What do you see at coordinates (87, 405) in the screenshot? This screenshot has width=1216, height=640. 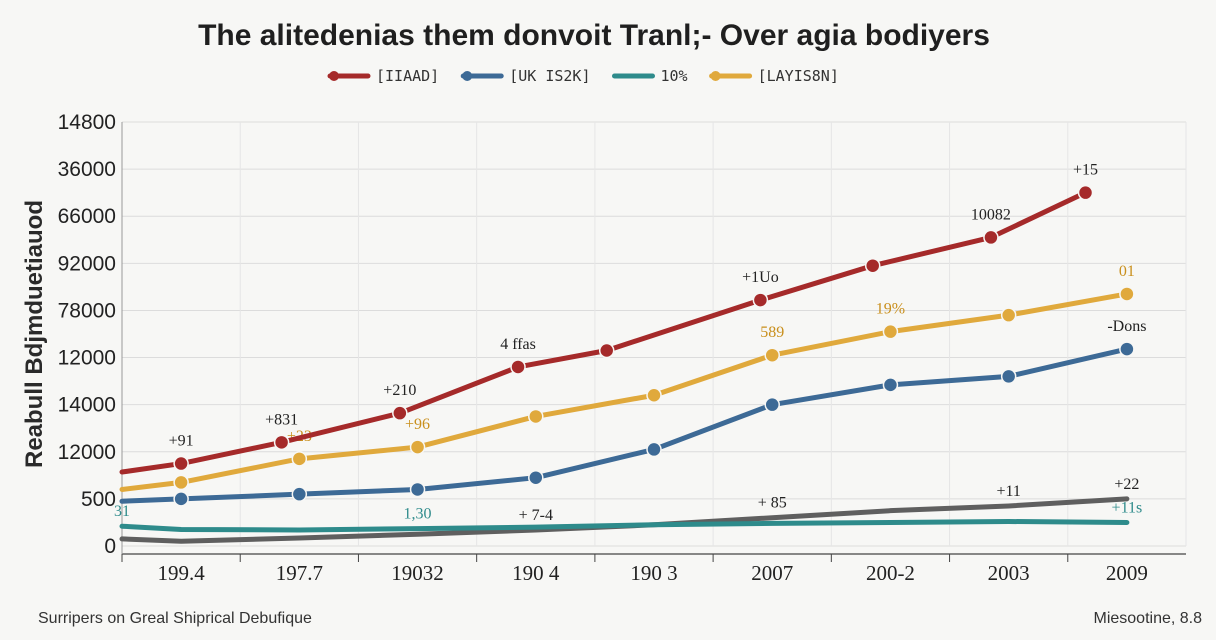 I see `y-tick-label: 14000` at bounding box center [87, 405].